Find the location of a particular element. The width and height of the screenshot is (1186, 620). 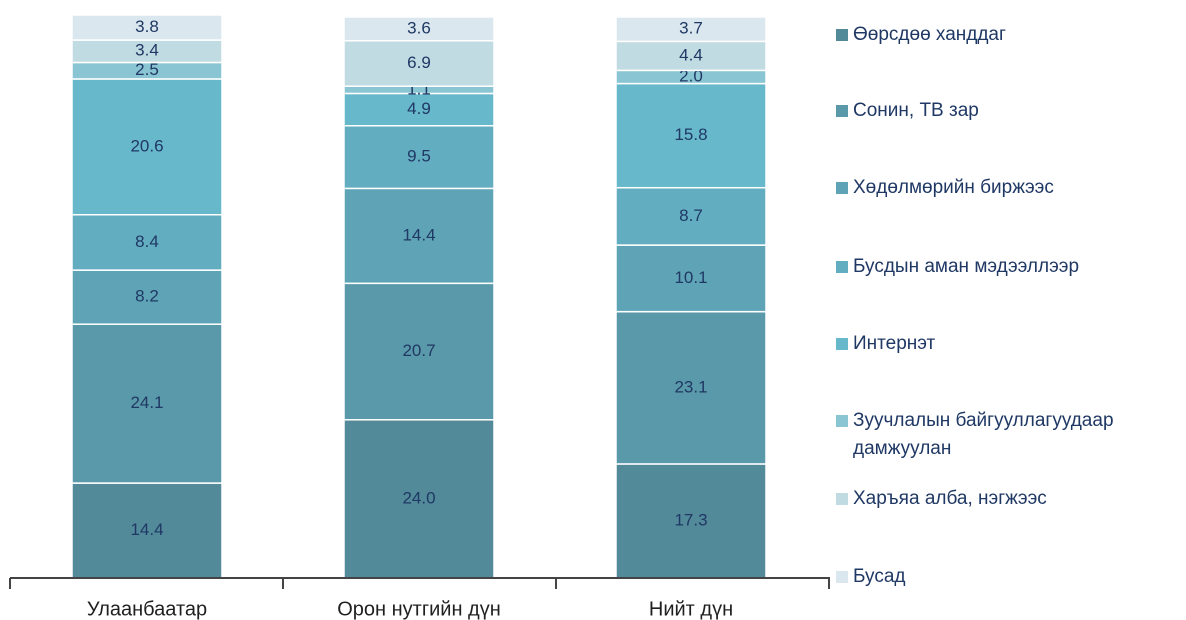

legend-label: Зуучлалын байгууллагуудаар дамжуулан is located at coordinates (983, 434).